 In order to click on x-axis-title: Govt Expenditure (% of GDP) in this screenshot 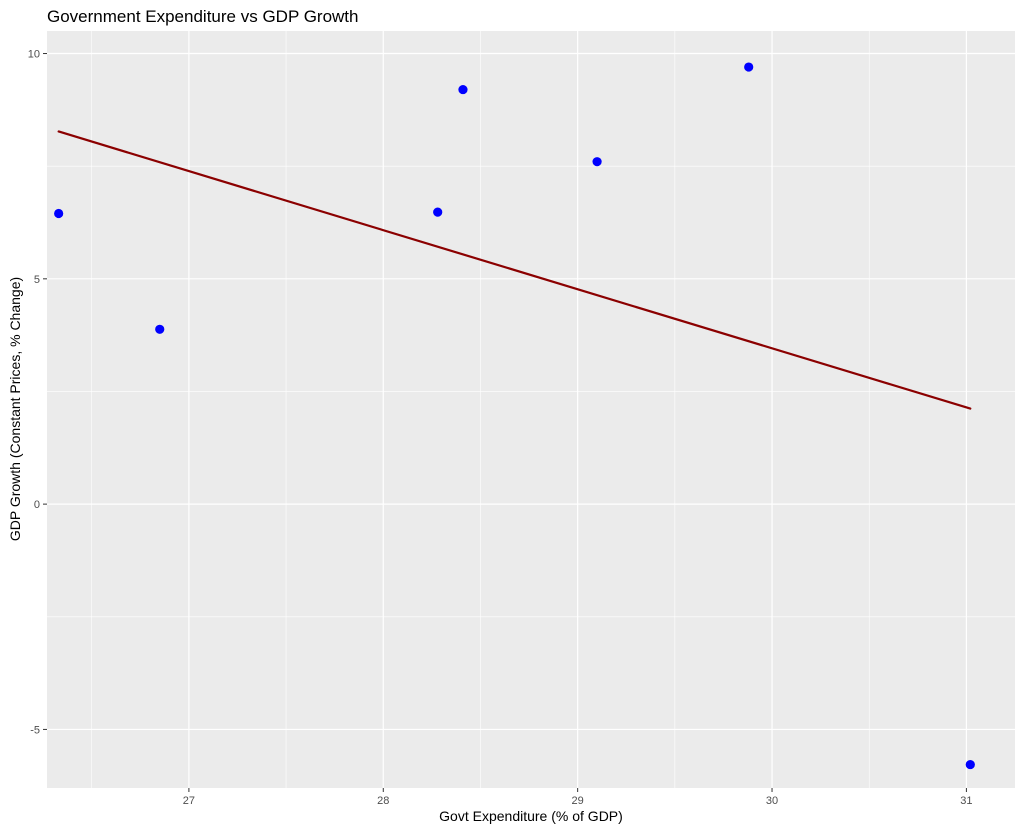, I will do `click(531, 816)`.